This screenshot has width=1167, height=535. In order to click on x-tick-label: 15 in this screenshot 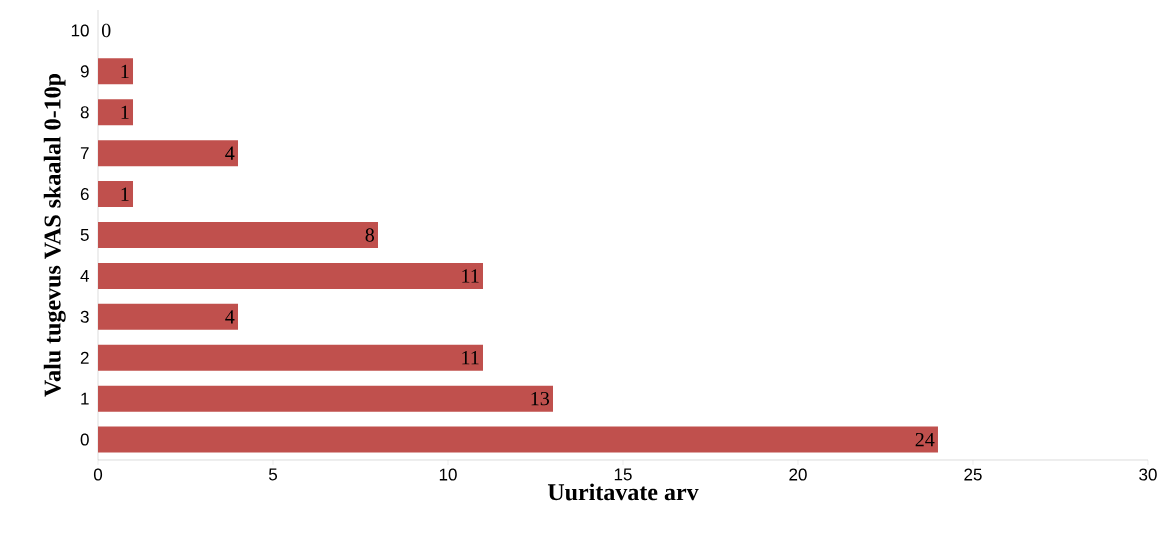, I will do `click(623, 474)`.